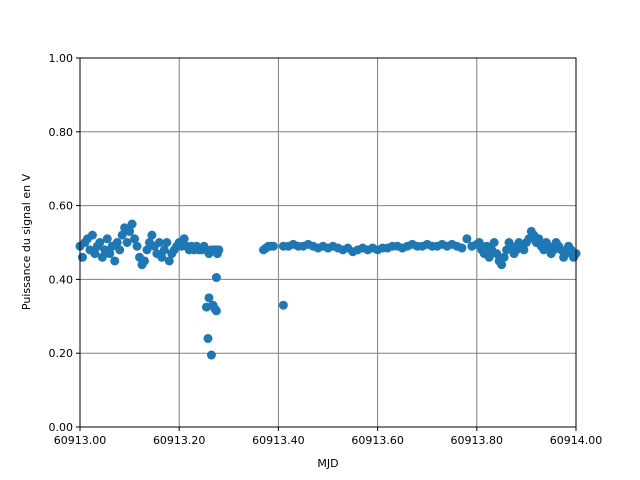 Image resolution: width=640 pixels, height=480 pixels. What do you see at coordinates (61, 132) in the screenshot?
I see `y-tick-label: 0.80` at bounding box center [61, 132].